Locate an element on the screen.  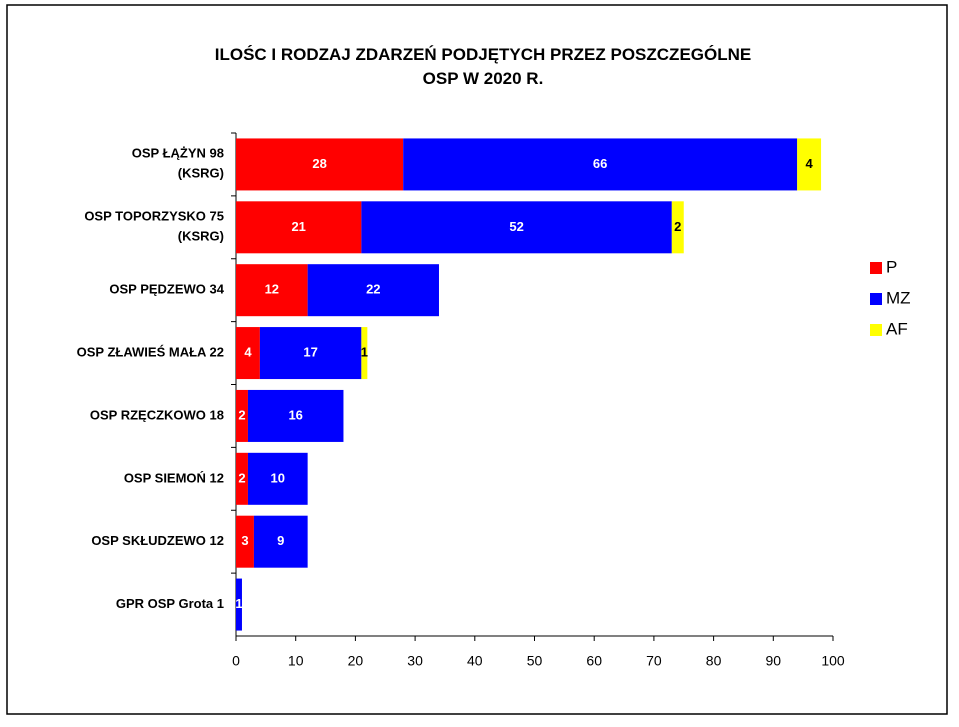
y-tick-label: OSP SKŁUDZEWO 12 is located at coordinates (157, 540).